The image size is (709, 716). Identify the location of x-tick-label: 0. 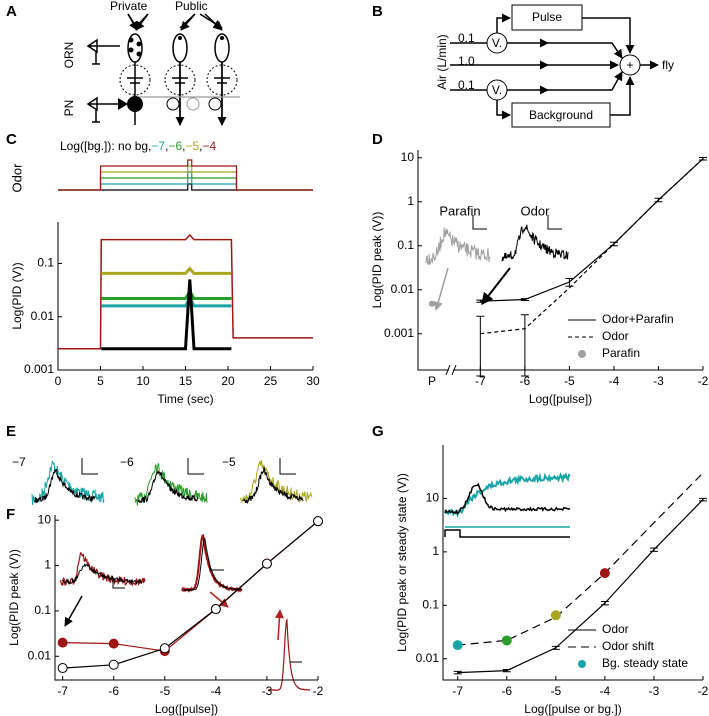
(58, 381).